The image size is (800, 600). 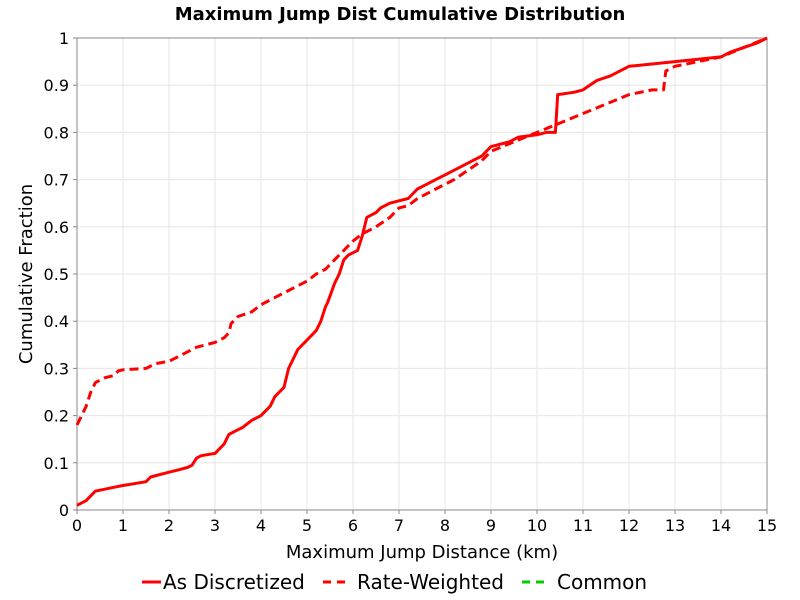 I want to click on x-tick-label: 6, so click(x=353, y=525).